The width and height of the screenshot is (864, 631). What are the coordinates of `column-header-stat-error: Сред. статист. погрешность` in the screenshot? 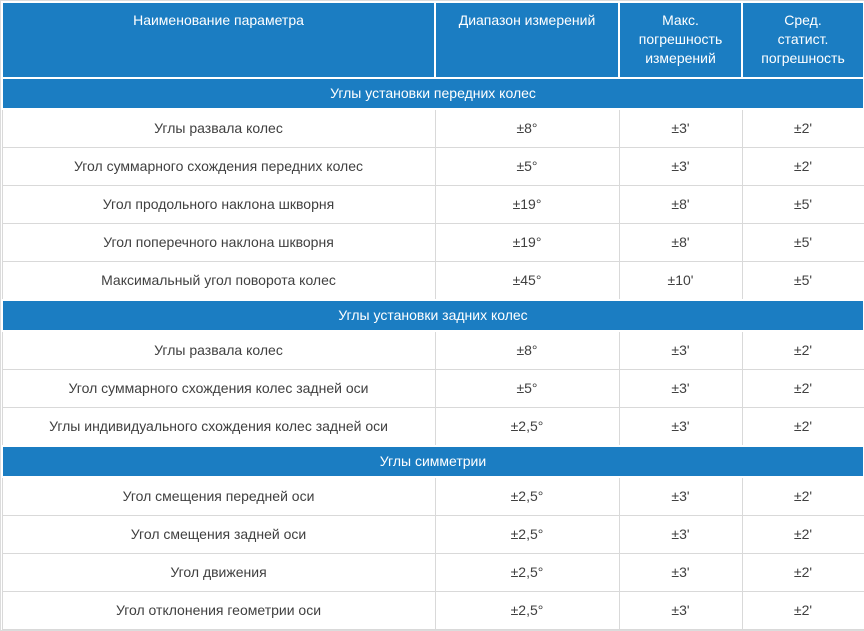 It's located at (802, 40).